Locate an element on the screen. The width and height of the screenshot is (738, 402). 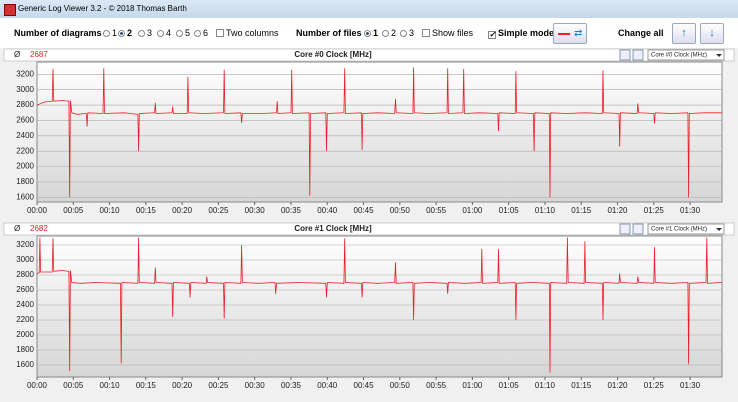
radio-label: 4 is located at coordinates (169, 33).